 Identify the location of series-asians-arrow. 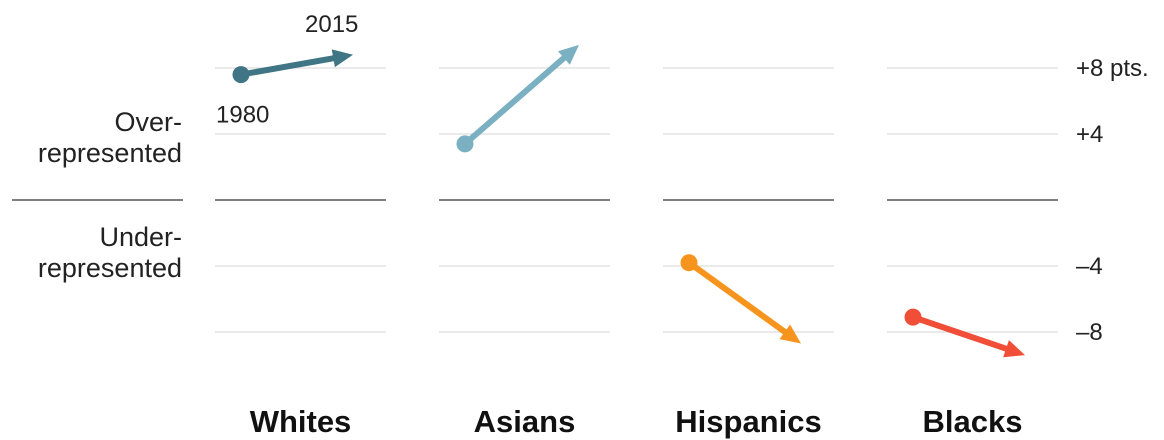
(517, 98).